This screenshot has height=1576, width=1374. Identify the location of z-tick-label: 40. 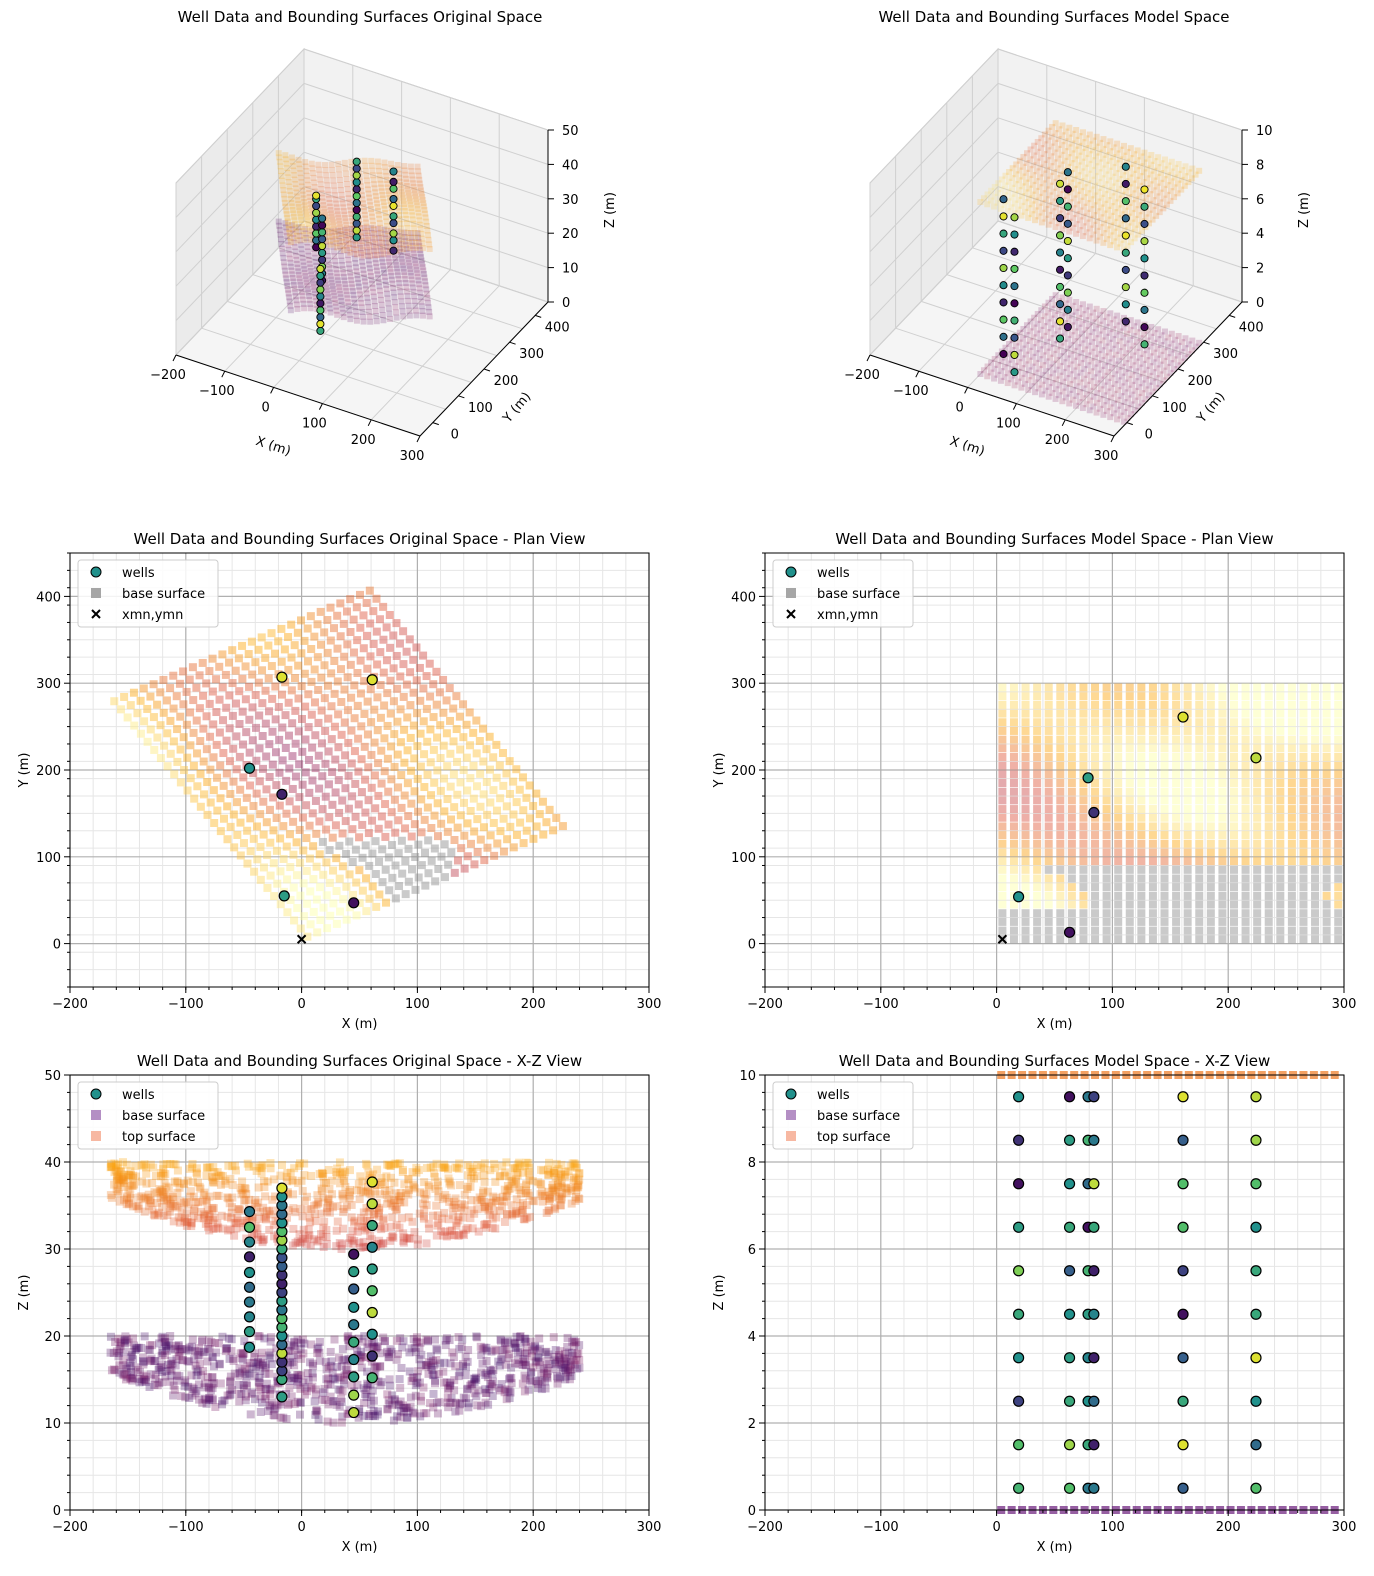
(570, 165).